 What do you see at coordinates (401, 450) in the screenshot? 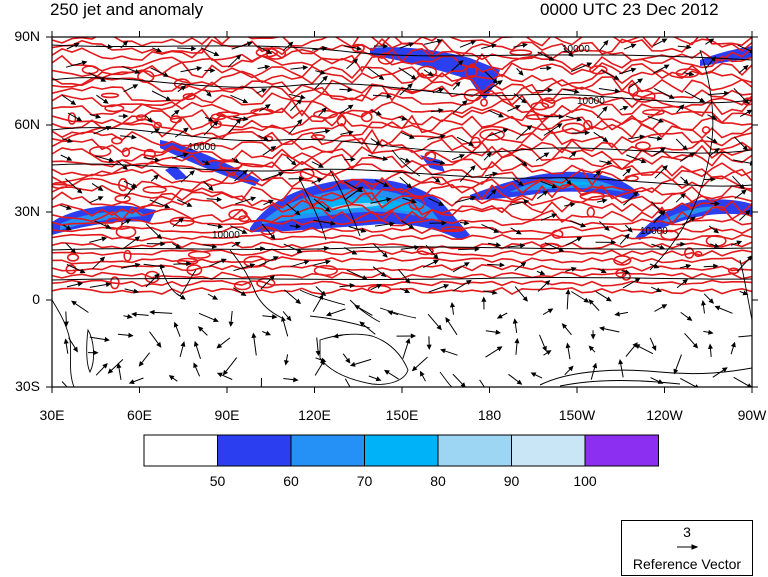
I see `colorbar` at bounding box center [401, 450].